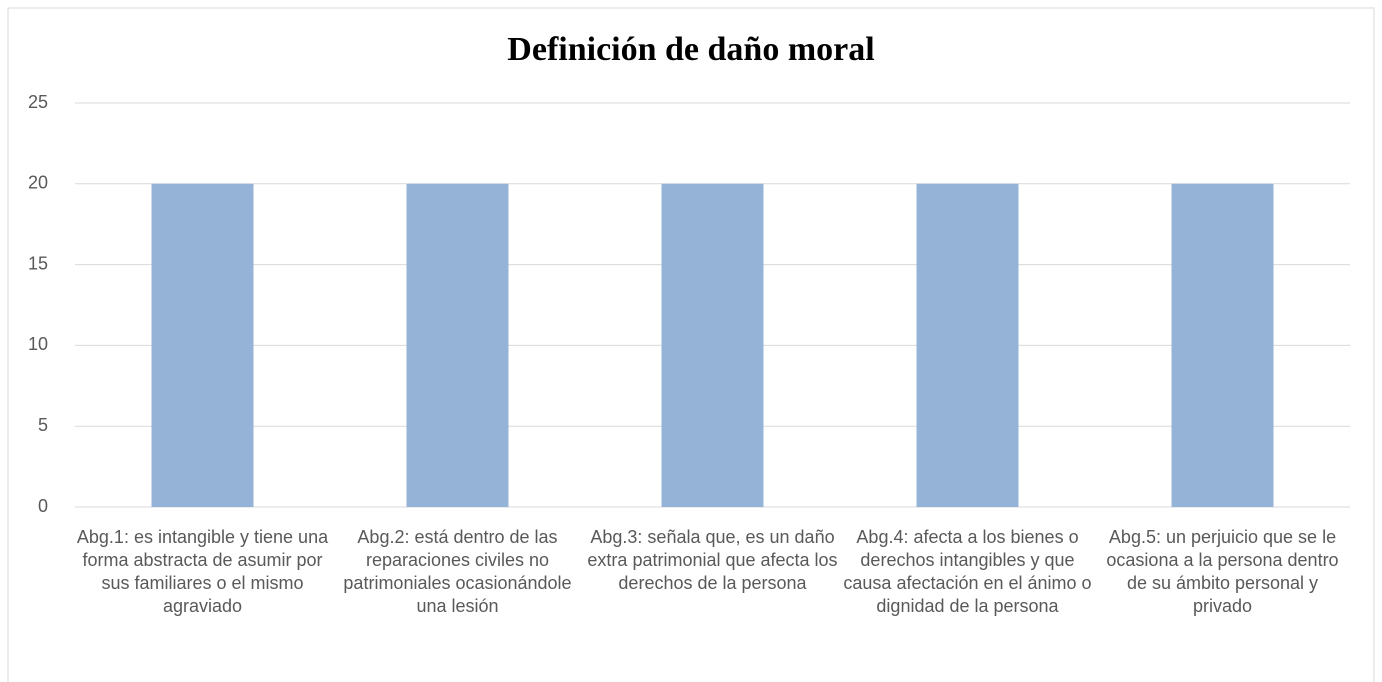  I want to click on y-tick-label: 15, so click(38, 263).